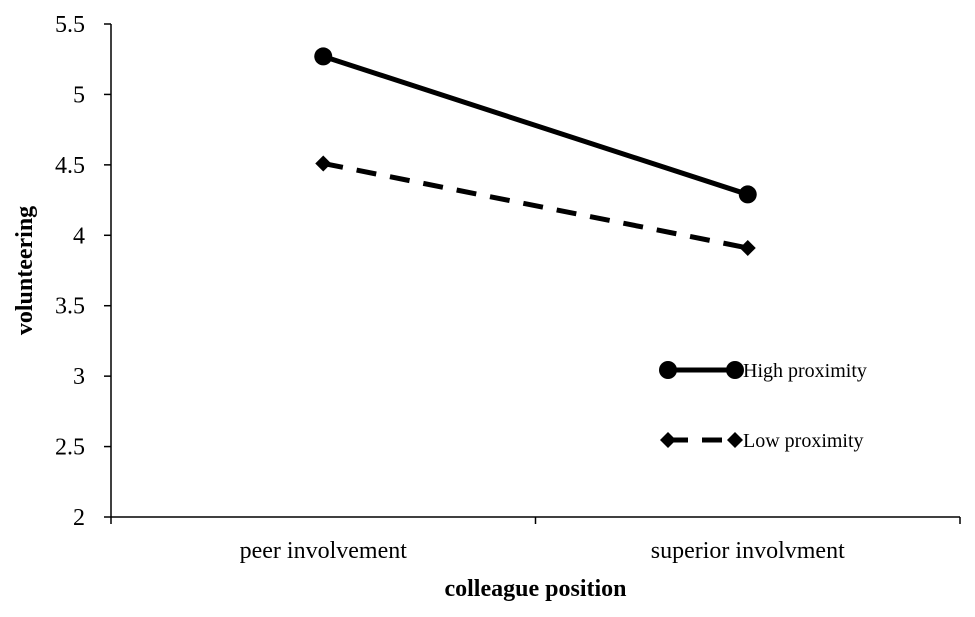  Describe the element at coordinates (803, 441) in the screenshot. I see `legend-label: Low proximity` at that location.